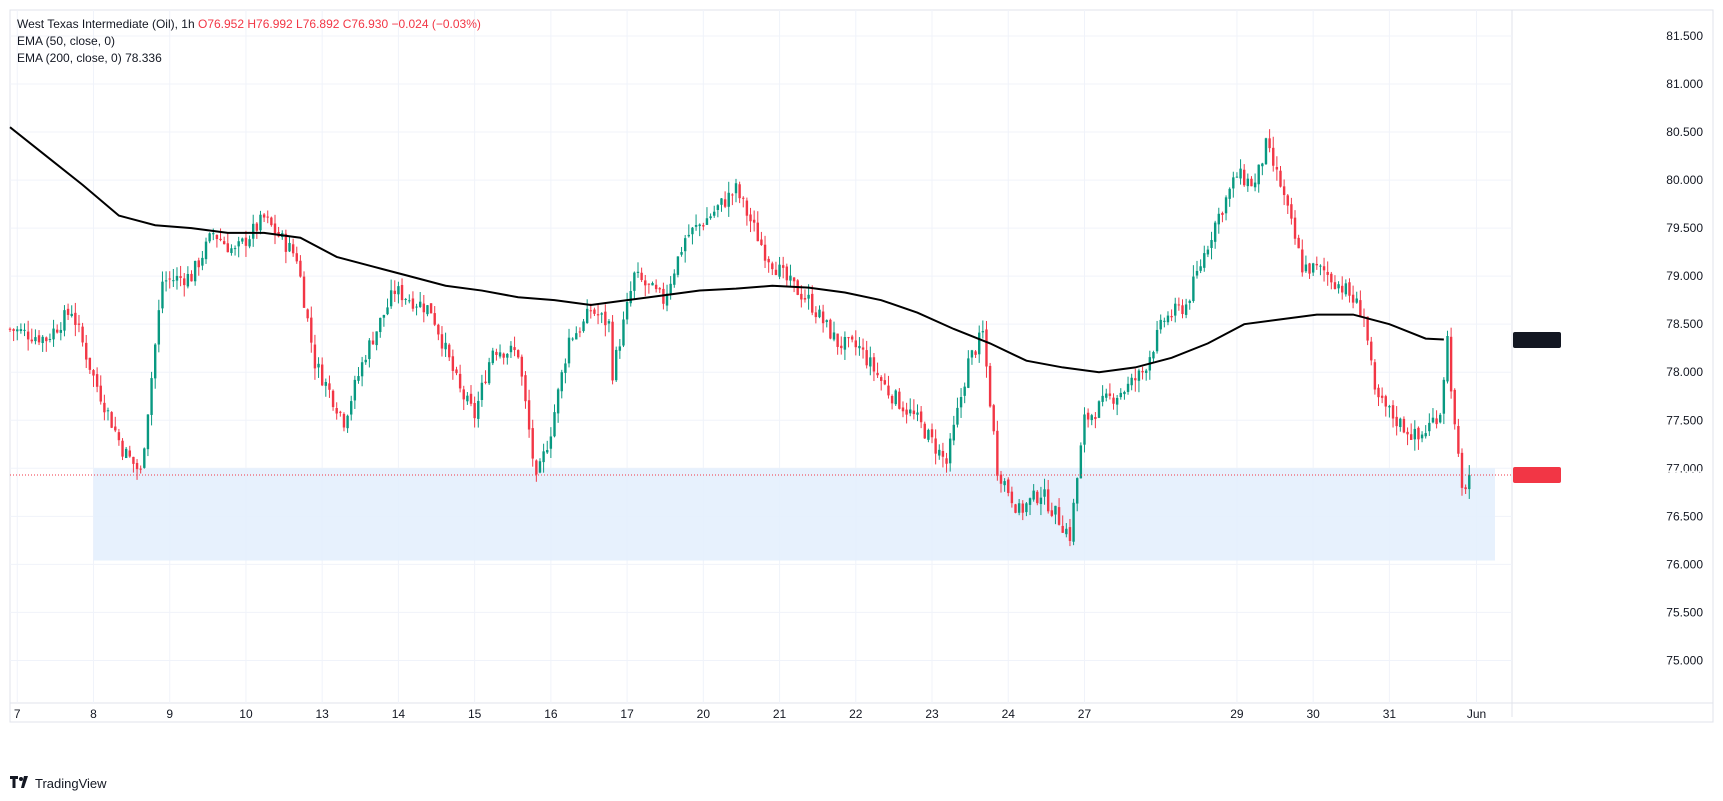 The height and width of the screenshot is (801, 1723). Describe the element at coordinates (20, 783) in the screenshot. I see `tradingview-logo-icon` at that location.